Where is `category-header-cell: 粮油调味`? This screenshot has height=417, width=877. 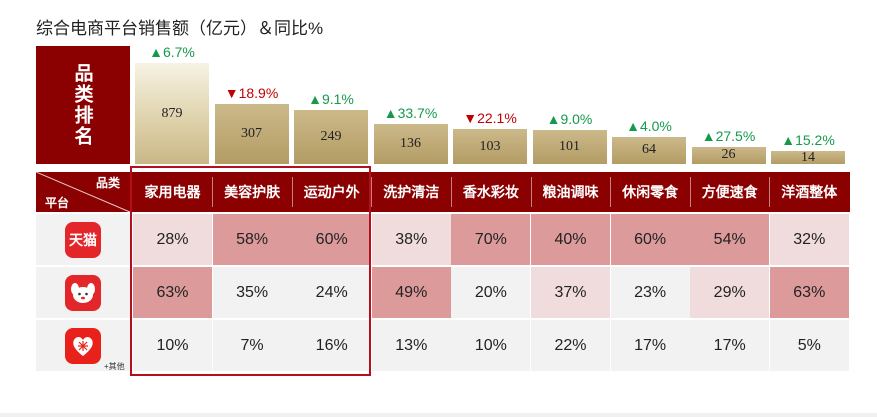
category-header-cell: 粮油调味 is located at coordinates (570, 192).